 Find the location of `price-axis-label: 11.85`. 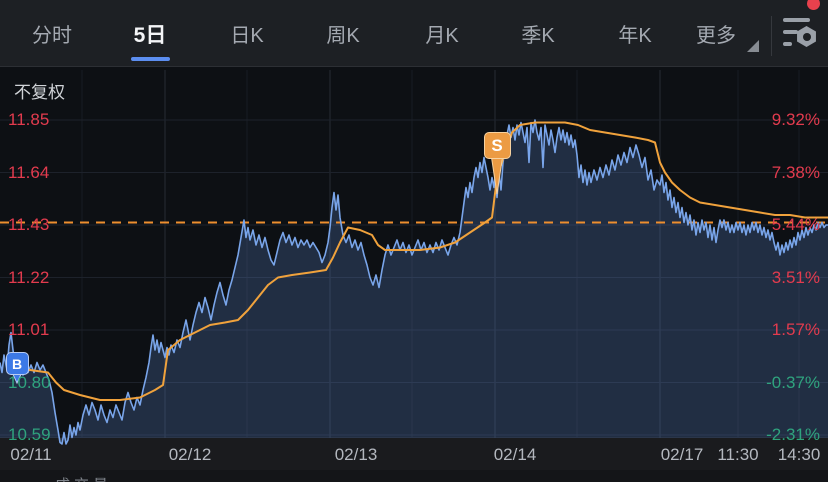

price-axis-label: 11.85 is located at coordinates (29, 119).